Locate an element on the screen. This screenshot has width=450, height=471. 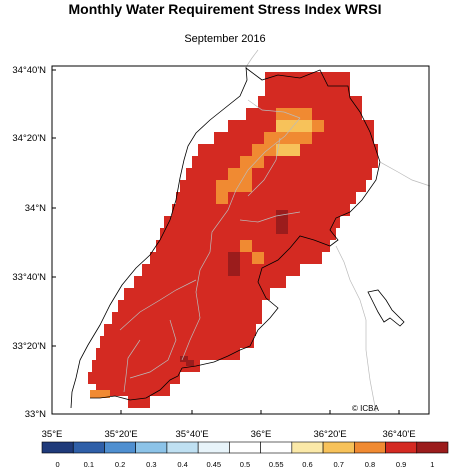
latitude-label: 34°20'N is located at coordinates (29, 138).